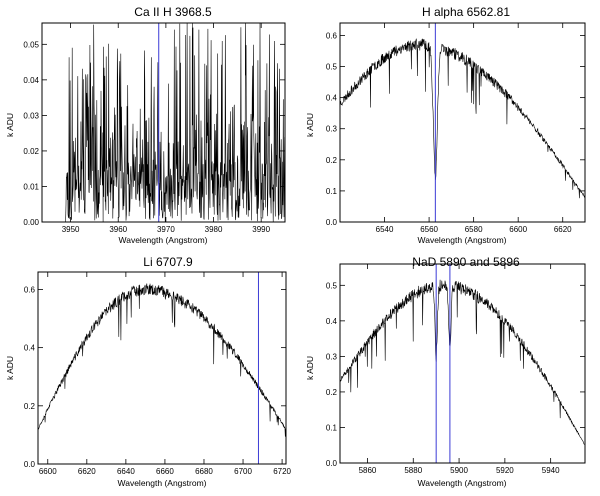  I want to click on panel-title: H alpha 6562.81, so click(466, 12).